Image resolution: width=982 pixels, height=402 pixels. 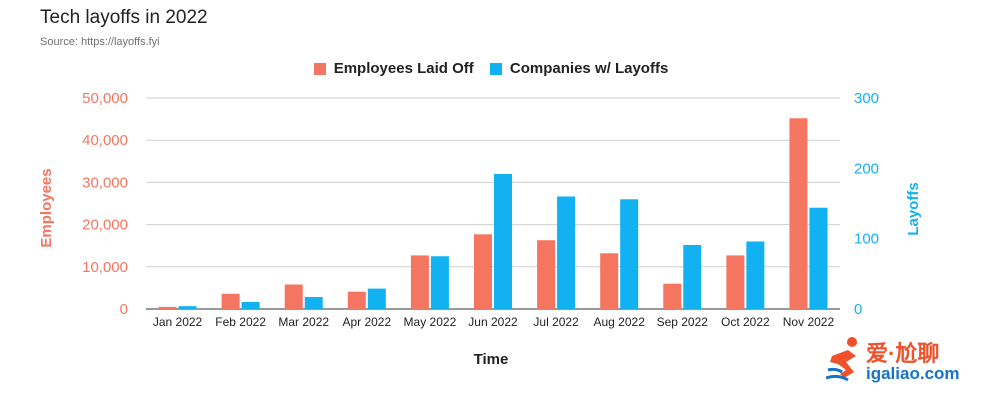 I want to click on y-tick-label: 10,000, so click(x=105, y=267).